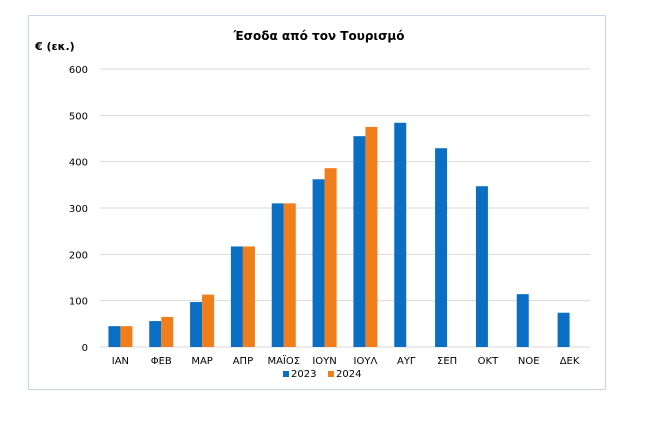 This screenshot has height=424, width=653. What do you see at coordinates (78, 163) in the screenshot?
I see `y-tick-label: 400` at bounding box center [78, 163].